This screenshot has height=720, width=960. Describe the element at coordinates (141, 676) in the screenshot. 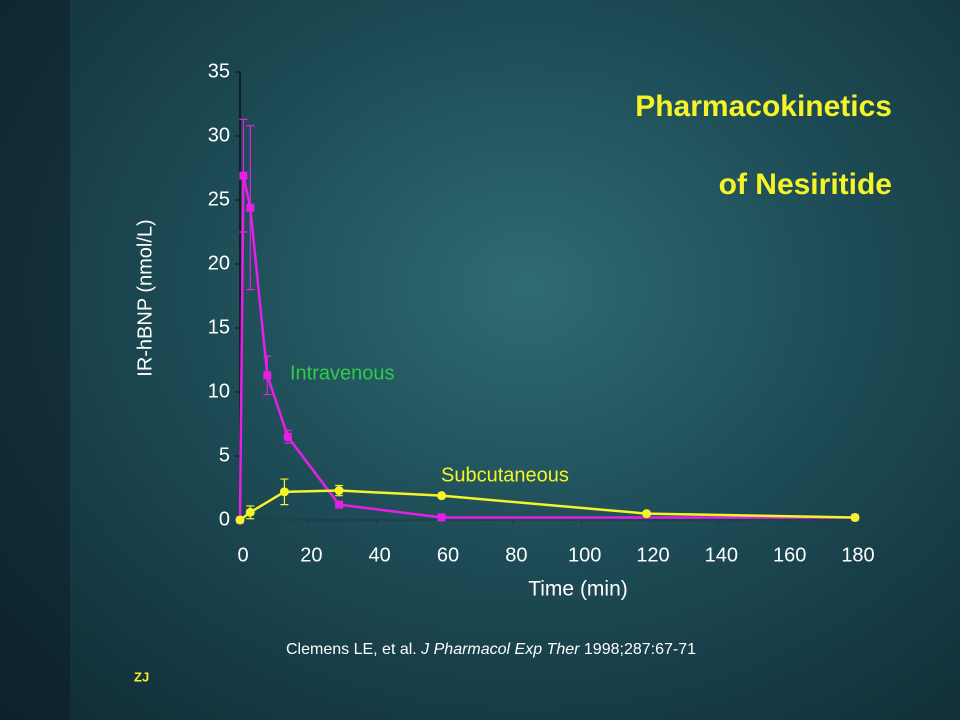

I see `footer: ZJ` at that location.